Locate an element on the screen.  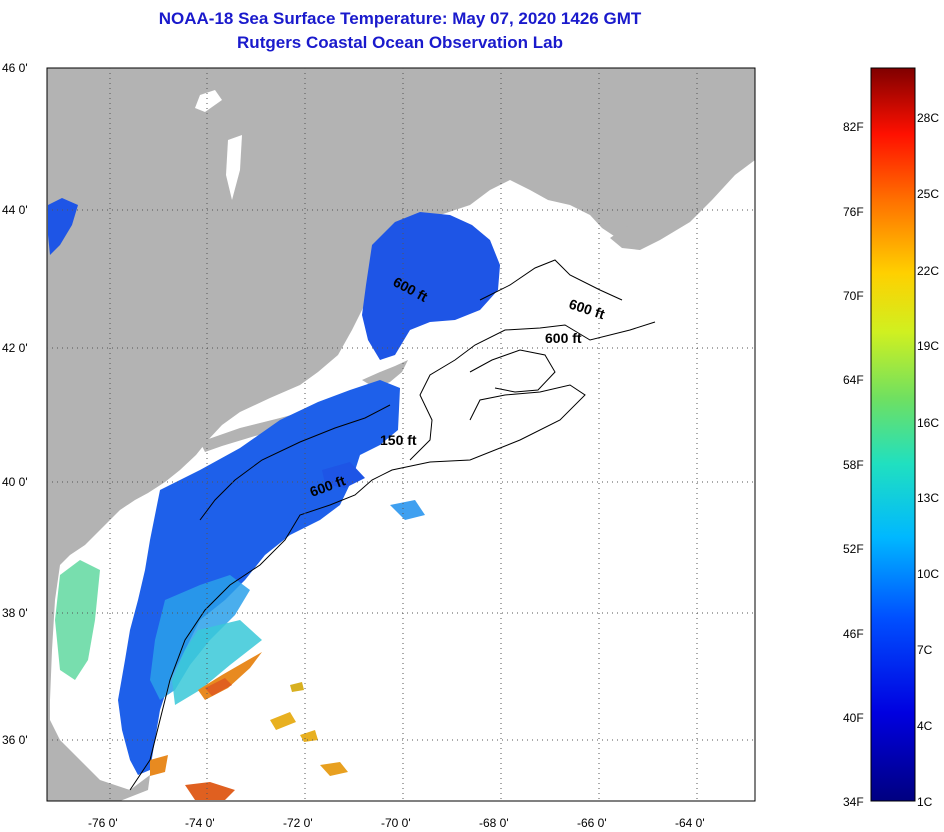
colorbar-c-label: 10C is located at coordinates (928, 574).